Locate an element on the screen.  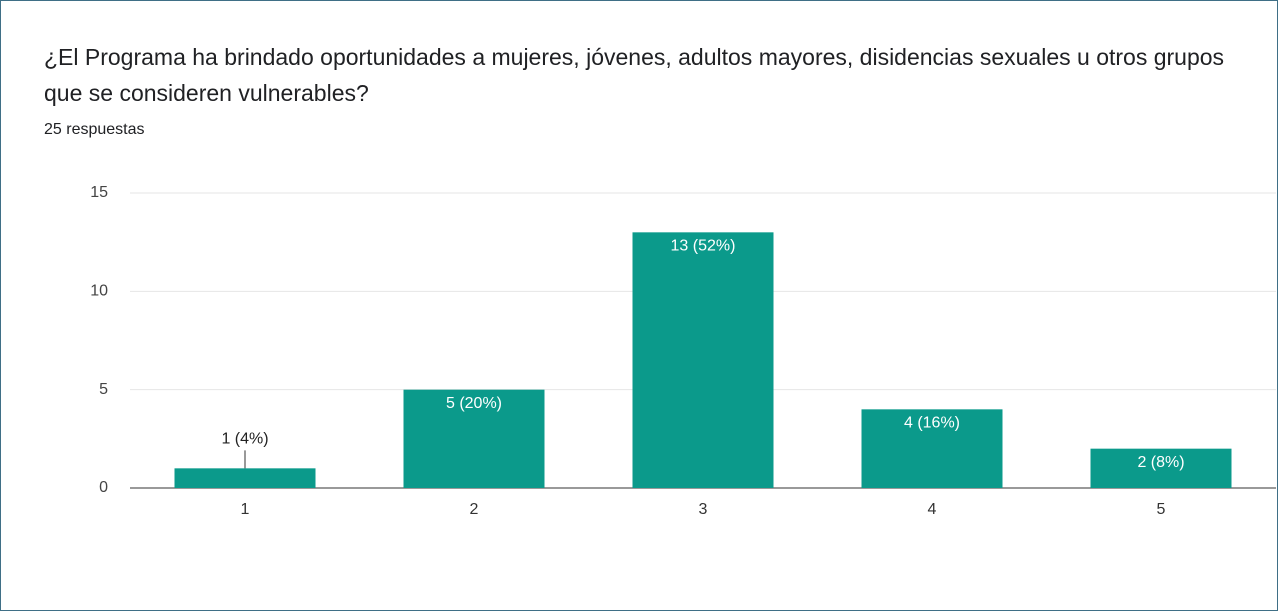
data-label: 13 (52%) is located at coordinates (703, 246).